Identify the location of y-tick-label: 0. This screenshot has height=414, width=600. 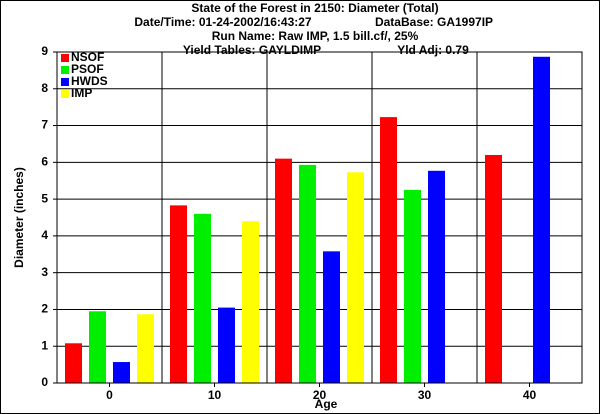
(44, 382).